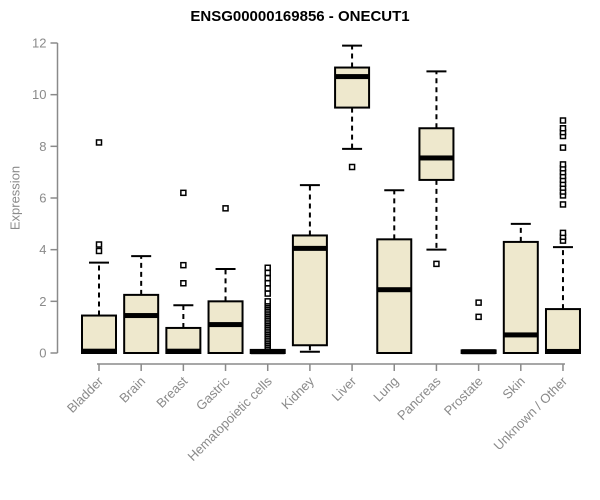  Describe the element at coordinates (531, 413) in the screenshot. I see `x-category-label-unknown-other: Unknown / Other` at that location.